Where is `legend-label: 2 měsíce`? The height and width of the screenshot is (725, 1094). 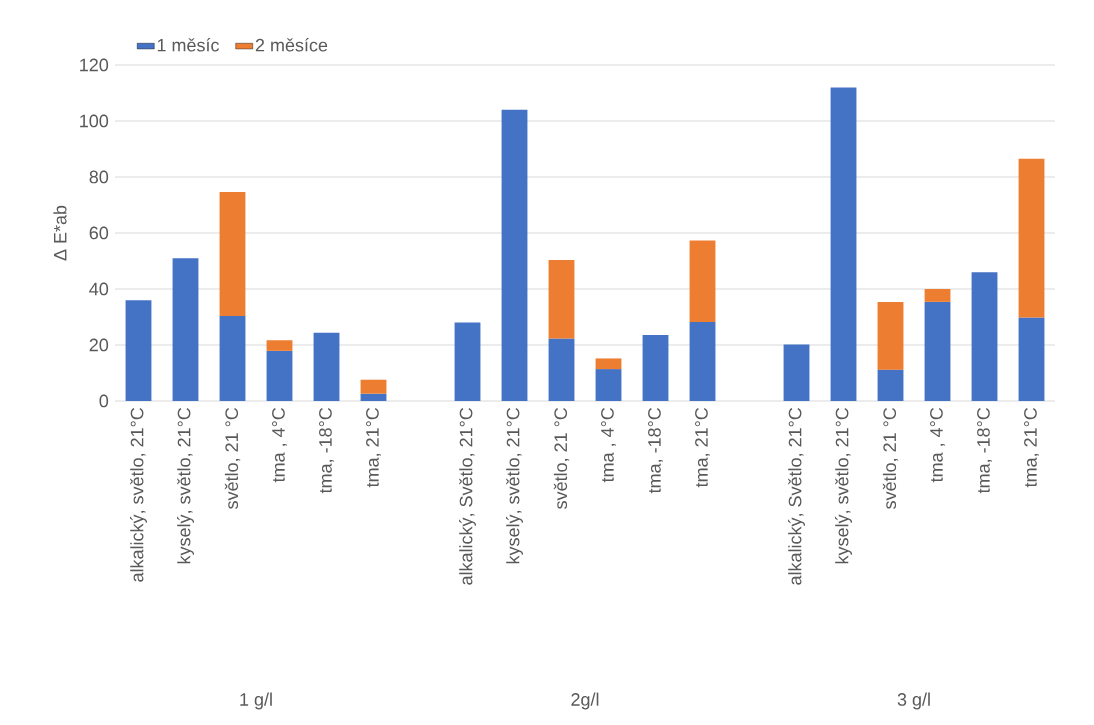 legend-label: 2 měsíce is located at coordinates (291, 45).